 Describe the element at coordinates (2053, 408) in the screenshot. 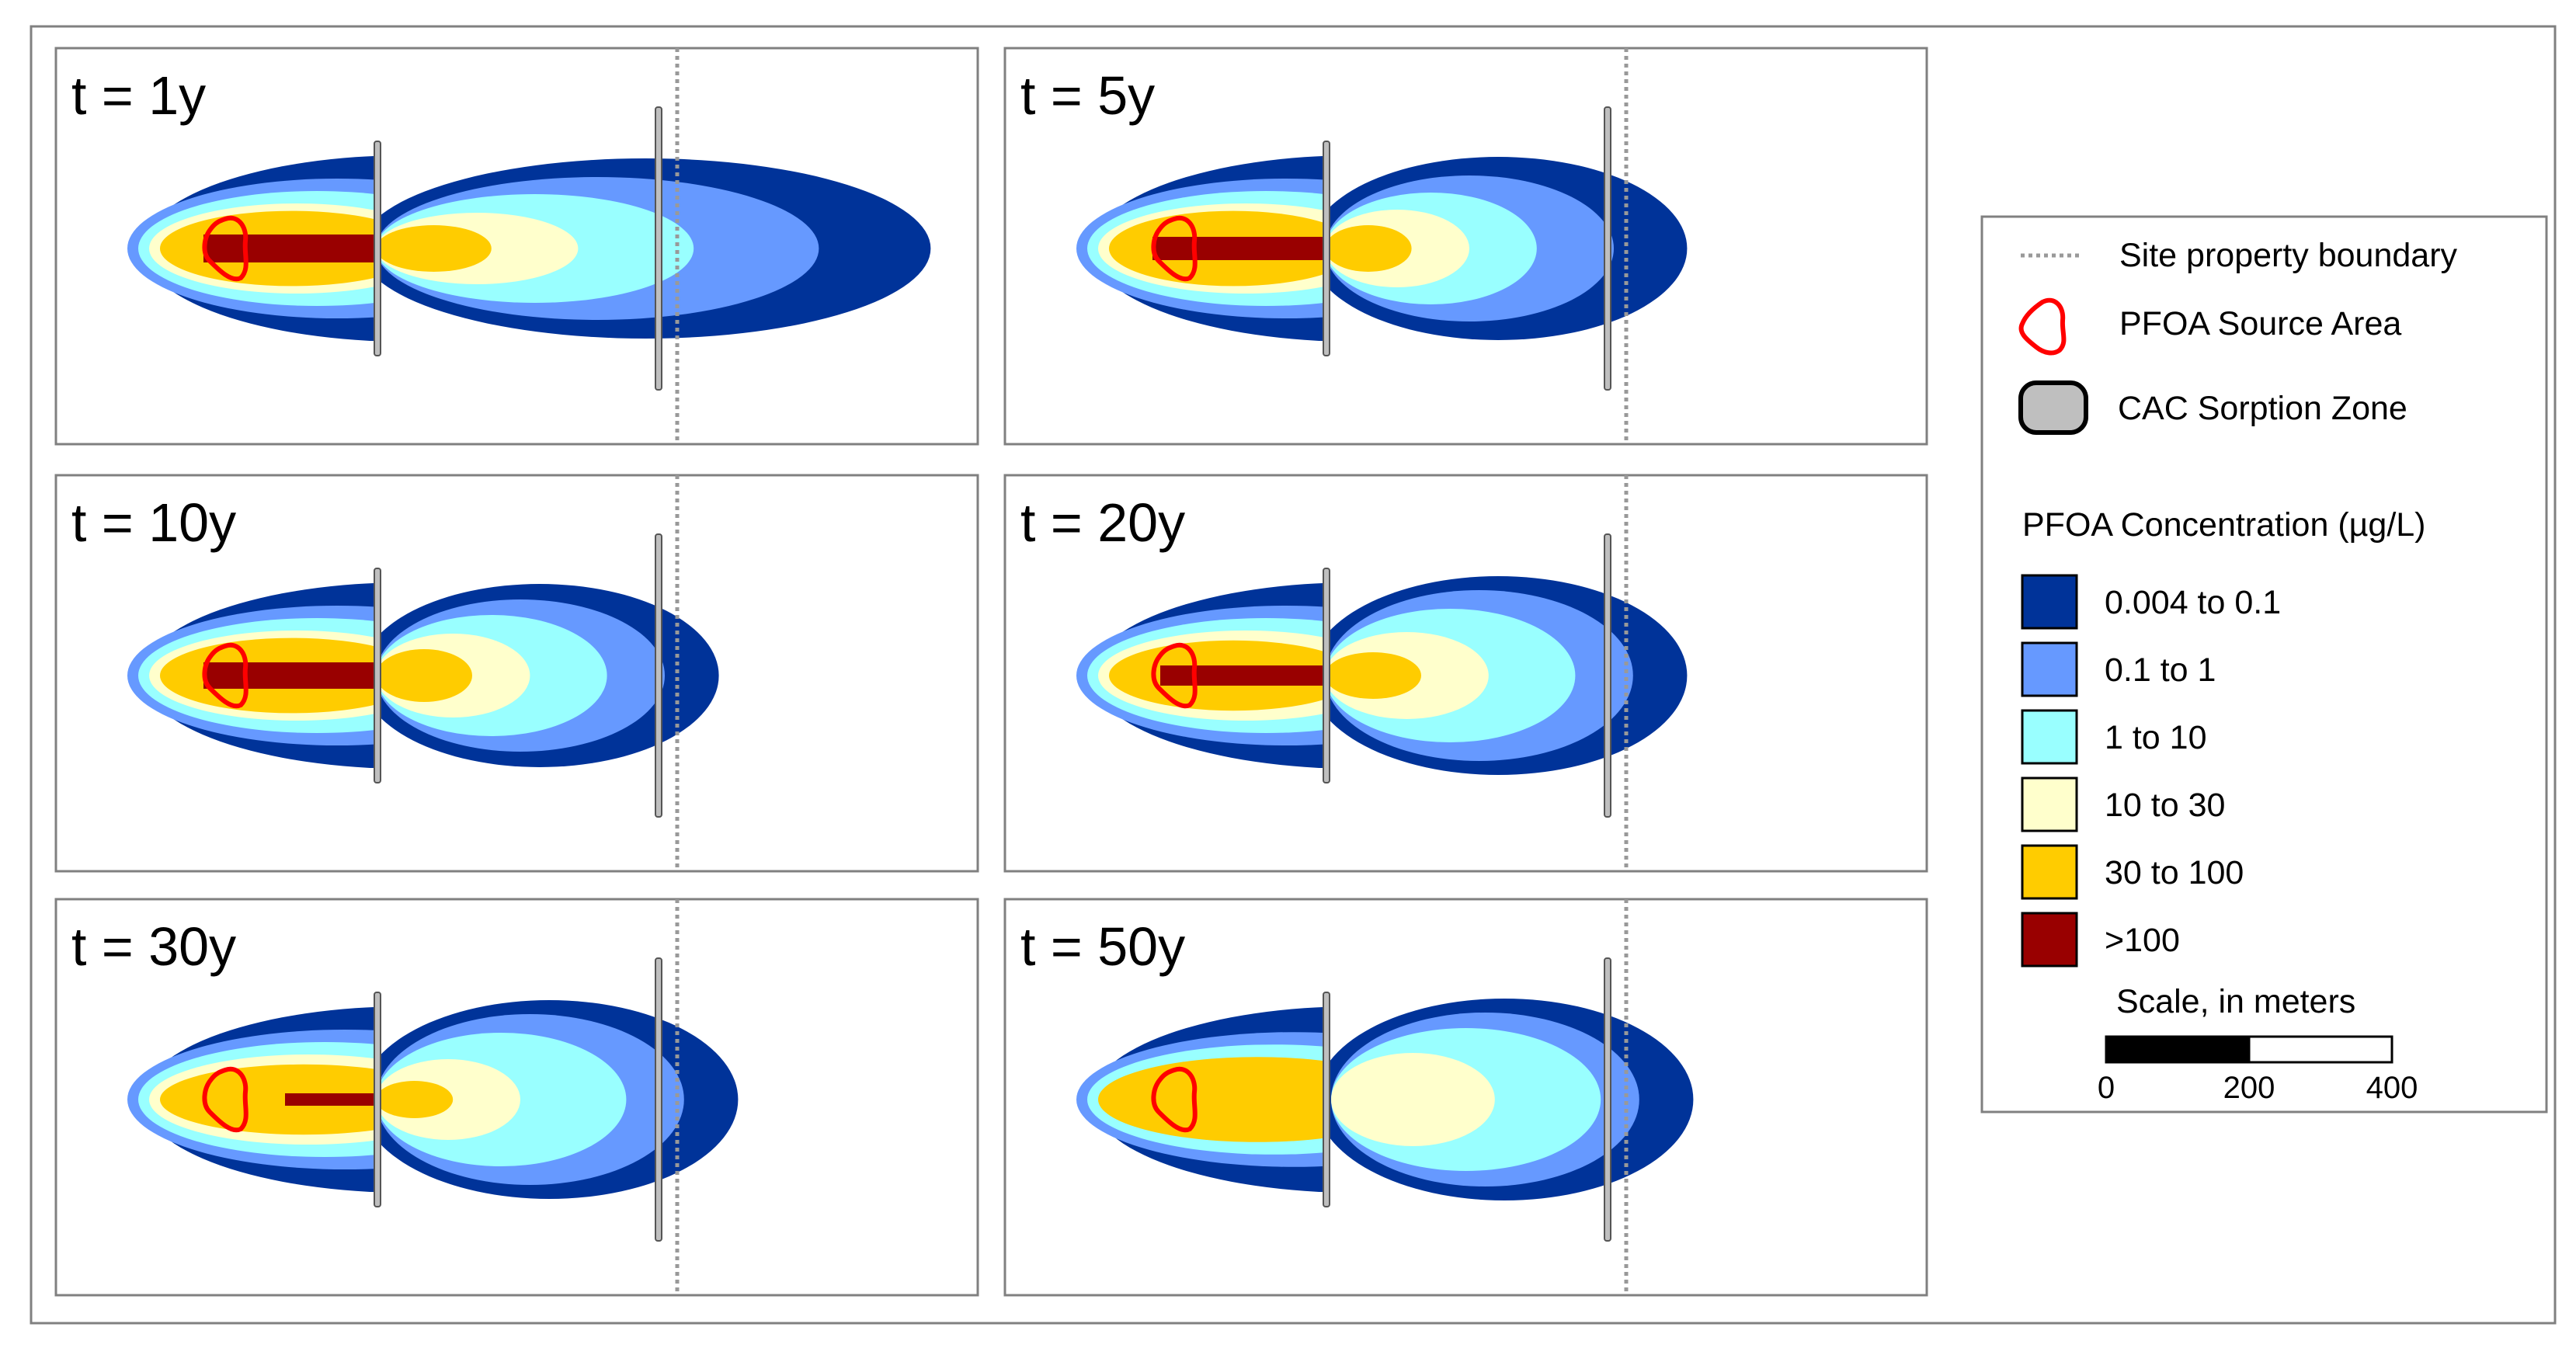

I see `cac-zone-legend-symbol` at that location.